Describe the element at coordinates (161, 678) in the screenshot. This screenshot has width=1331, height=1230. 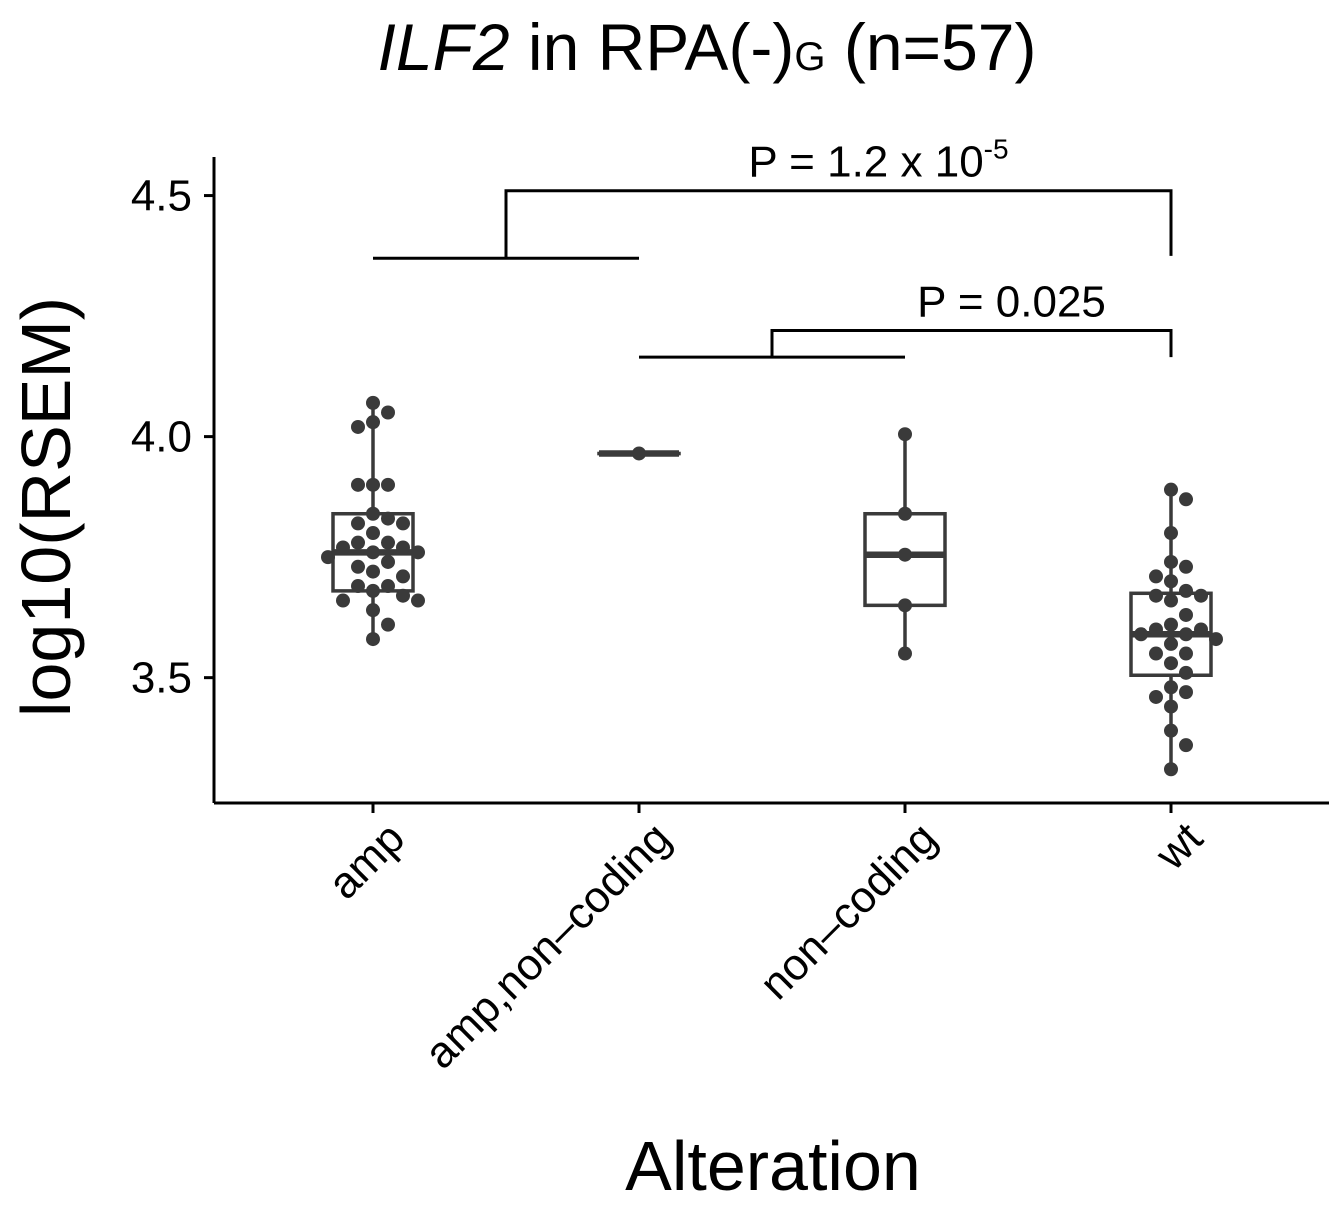
I see `y-tick-label: 3.5` at that location.